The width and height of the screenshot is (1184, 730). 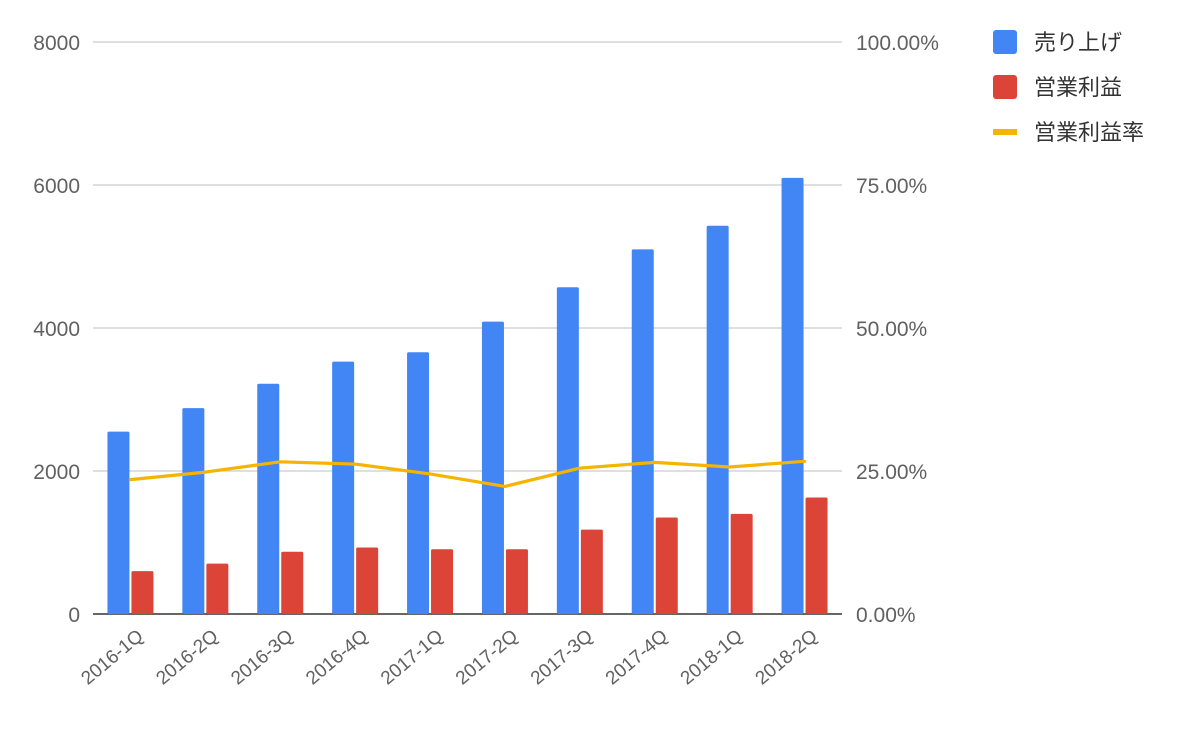 I want to click on line-series, so click(x=467, y=473).